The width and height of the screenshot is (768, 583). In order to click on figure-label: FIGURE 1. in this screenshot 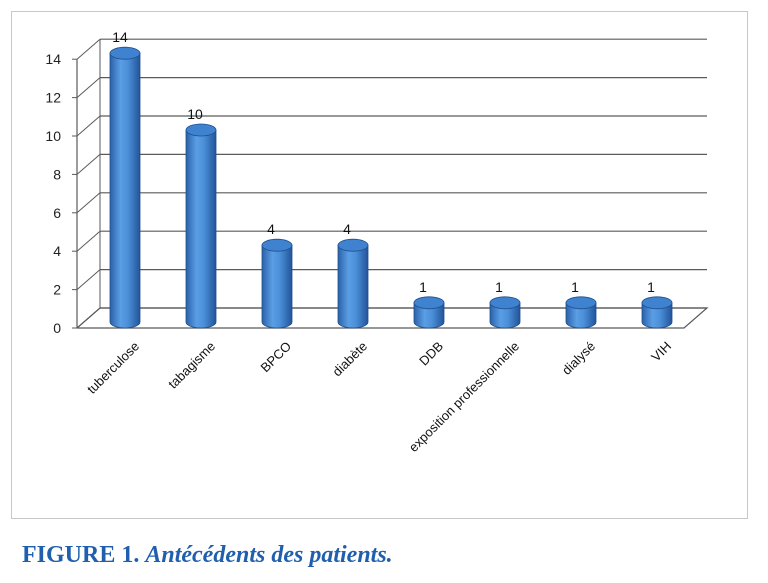, I will do `click(81, 555)`.